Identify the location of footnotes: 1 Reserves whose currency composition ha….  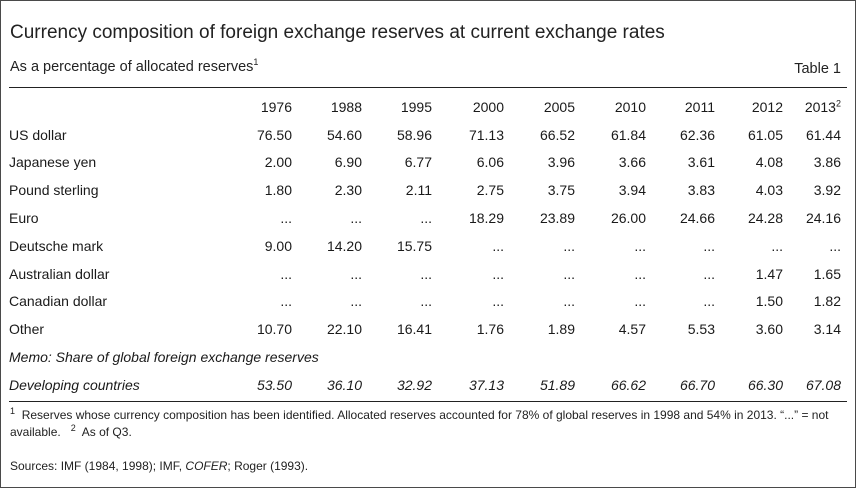
(428, 424).